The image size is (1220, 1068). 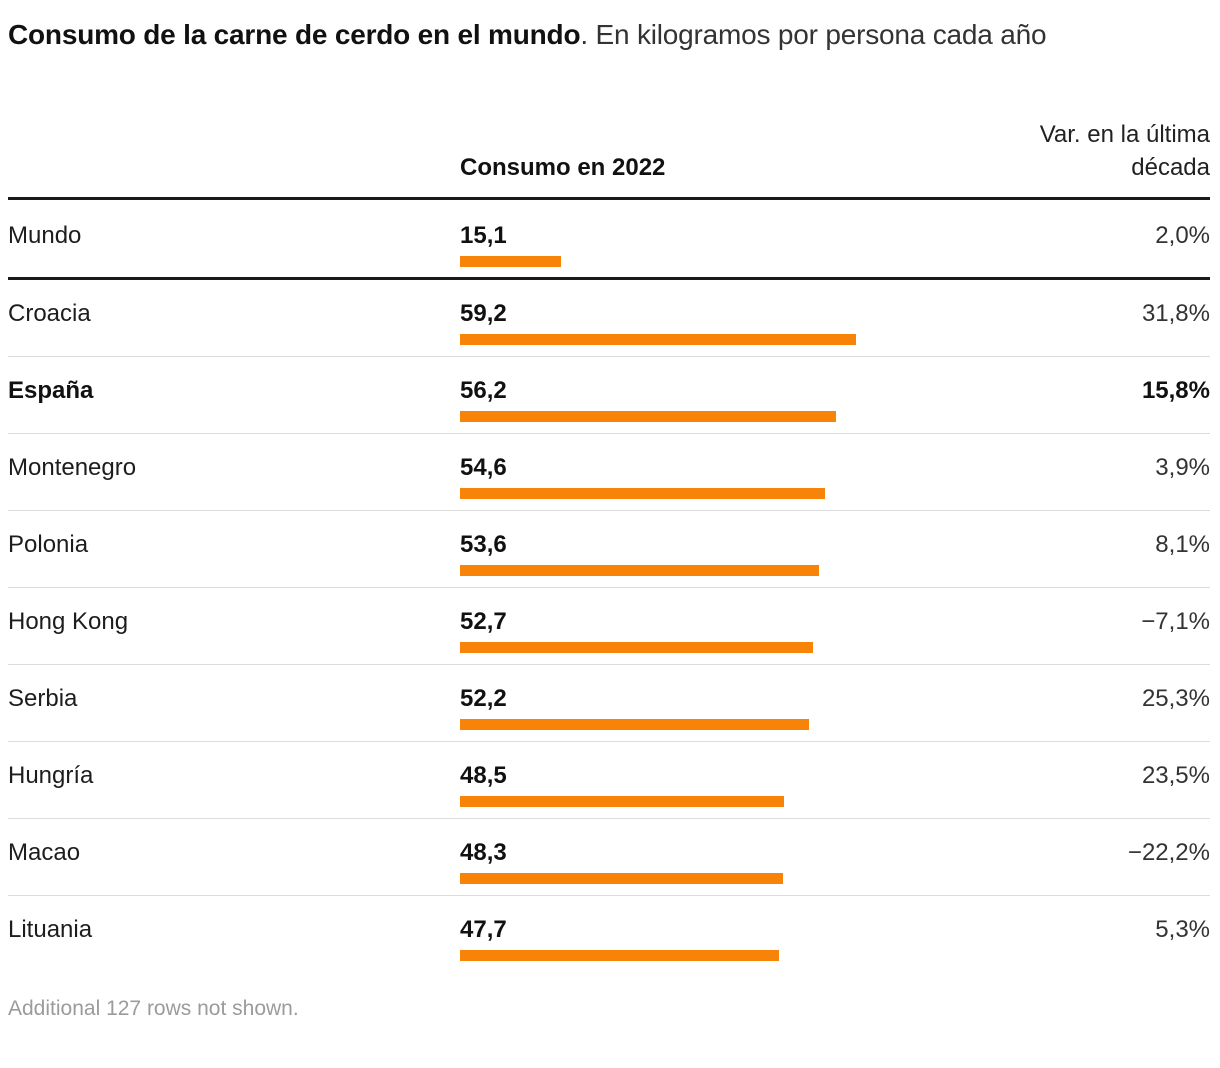 I want to click on variation-value: 31,8%, so click(x=1175, y=313).